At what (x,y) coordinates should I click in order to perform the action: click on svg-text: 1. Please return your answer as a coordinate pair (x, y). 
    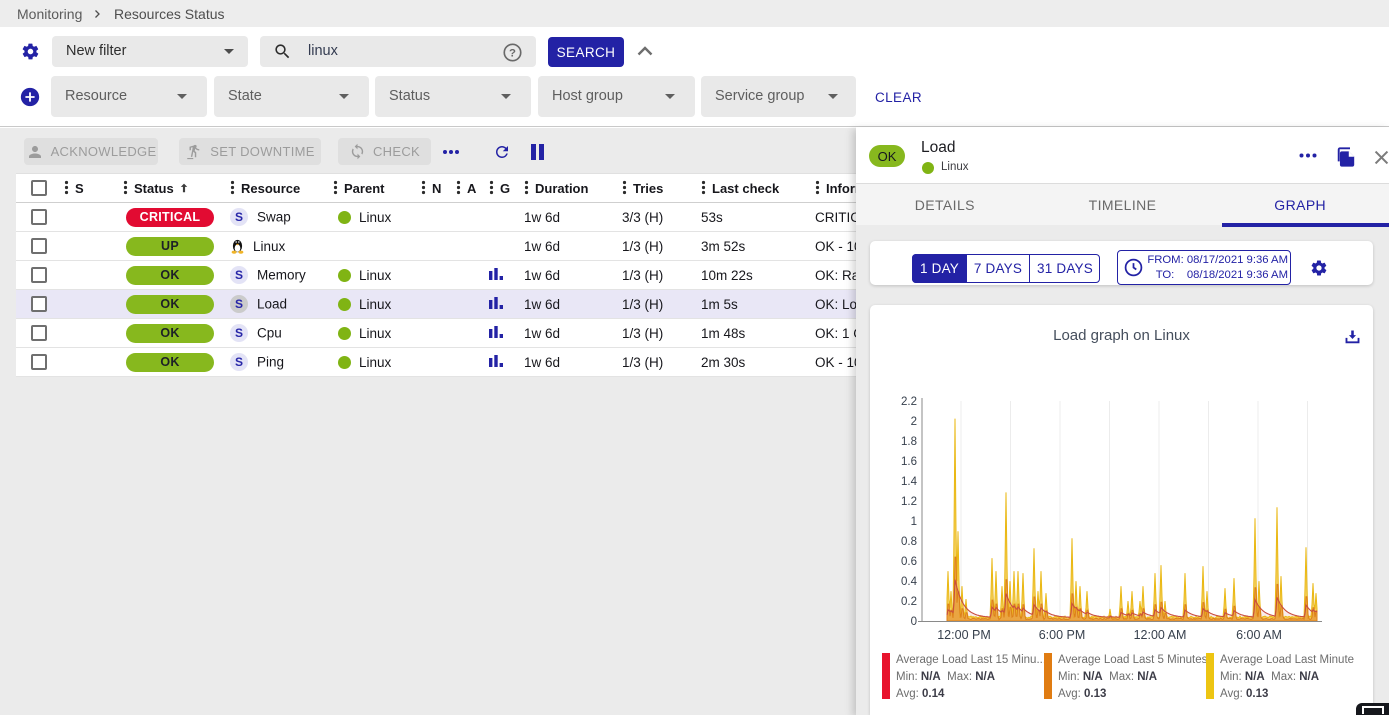
    Looking at the image, I should click on (914, 522).